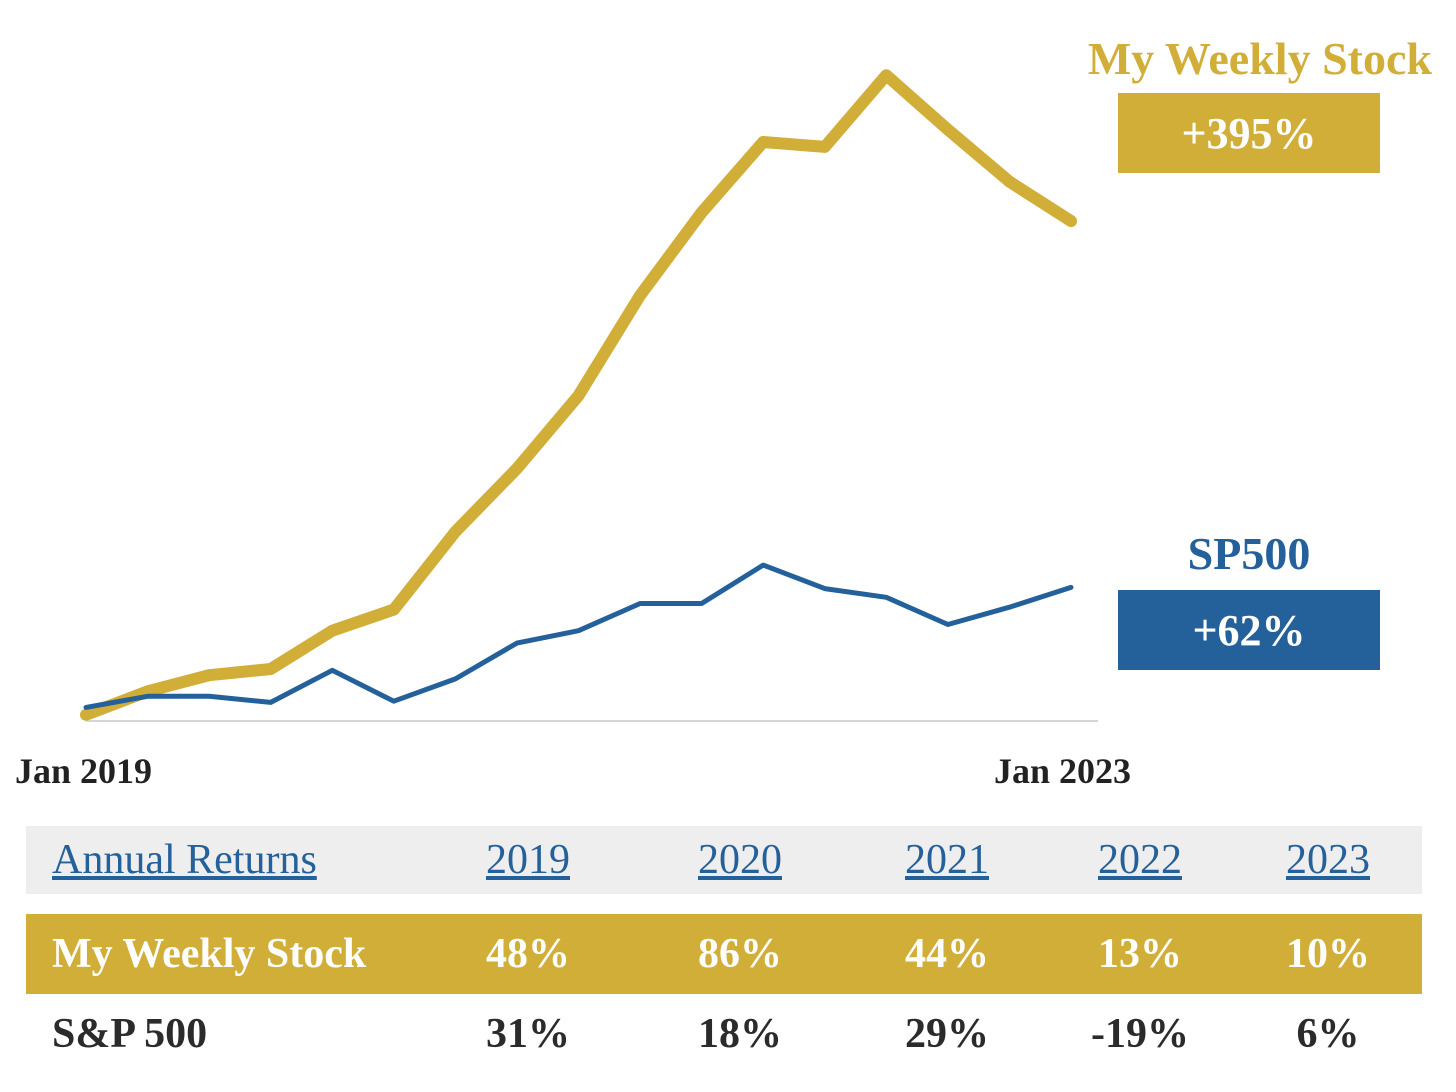  Describe the element at coordinates (209, 954) in the screenshot. I see `row-label-my-weekly-stock: My Weekly Stock` at that location.